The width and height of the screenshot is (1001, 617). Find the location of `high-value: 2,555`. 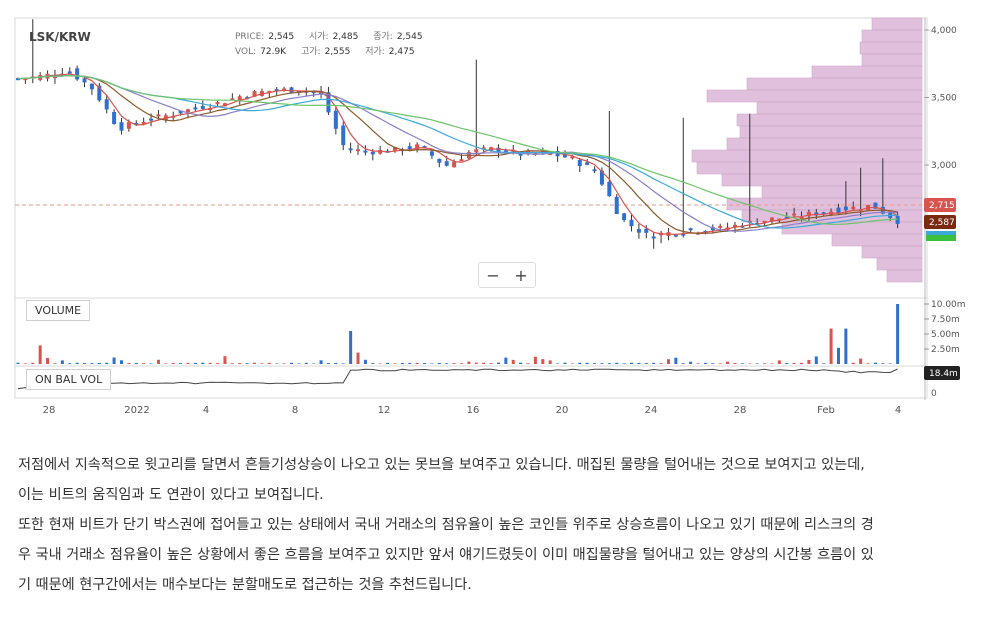

high-value: 2,555 is located at coordinates (337, 52).